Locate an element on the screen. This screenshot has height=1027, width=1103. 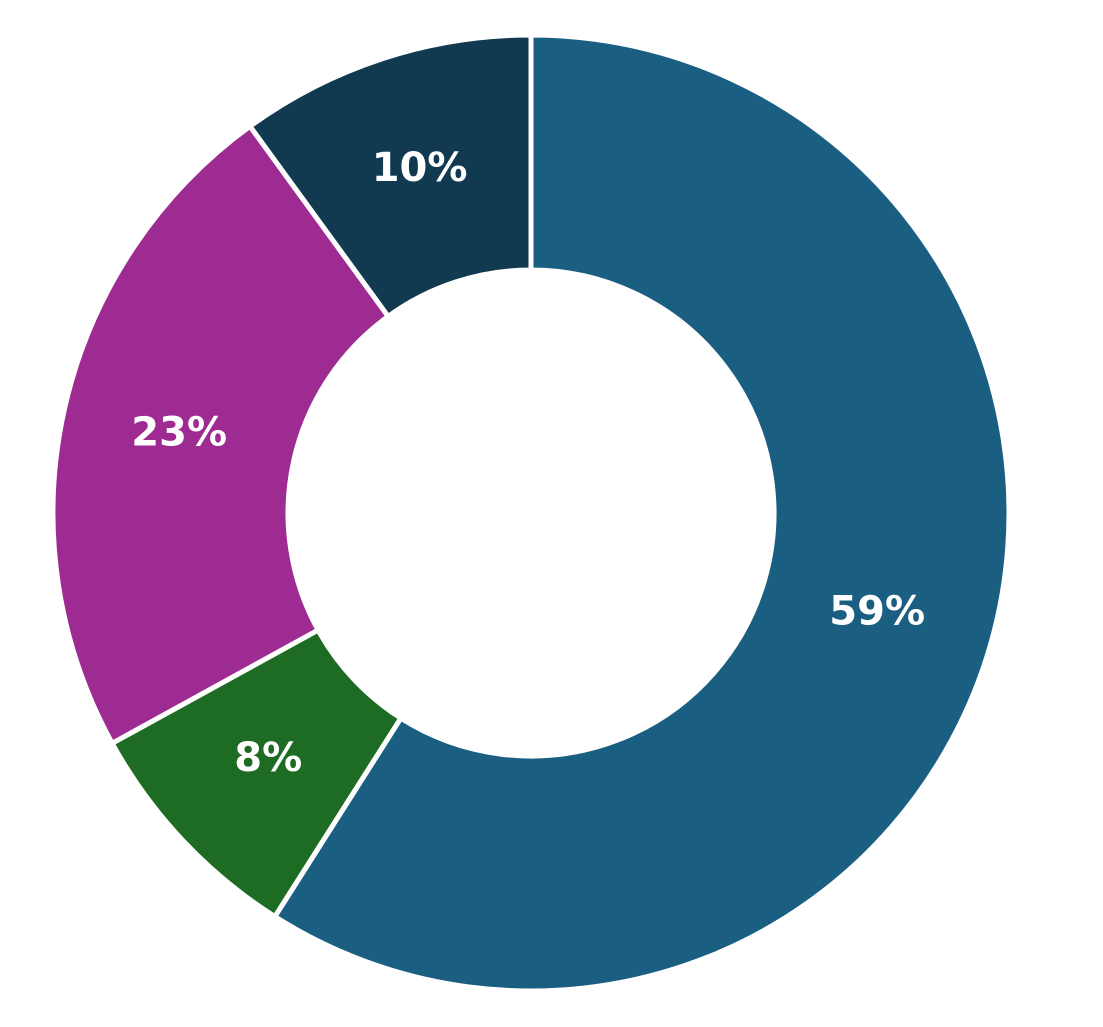
value-label: 23% is located at coordinates (179, 432).